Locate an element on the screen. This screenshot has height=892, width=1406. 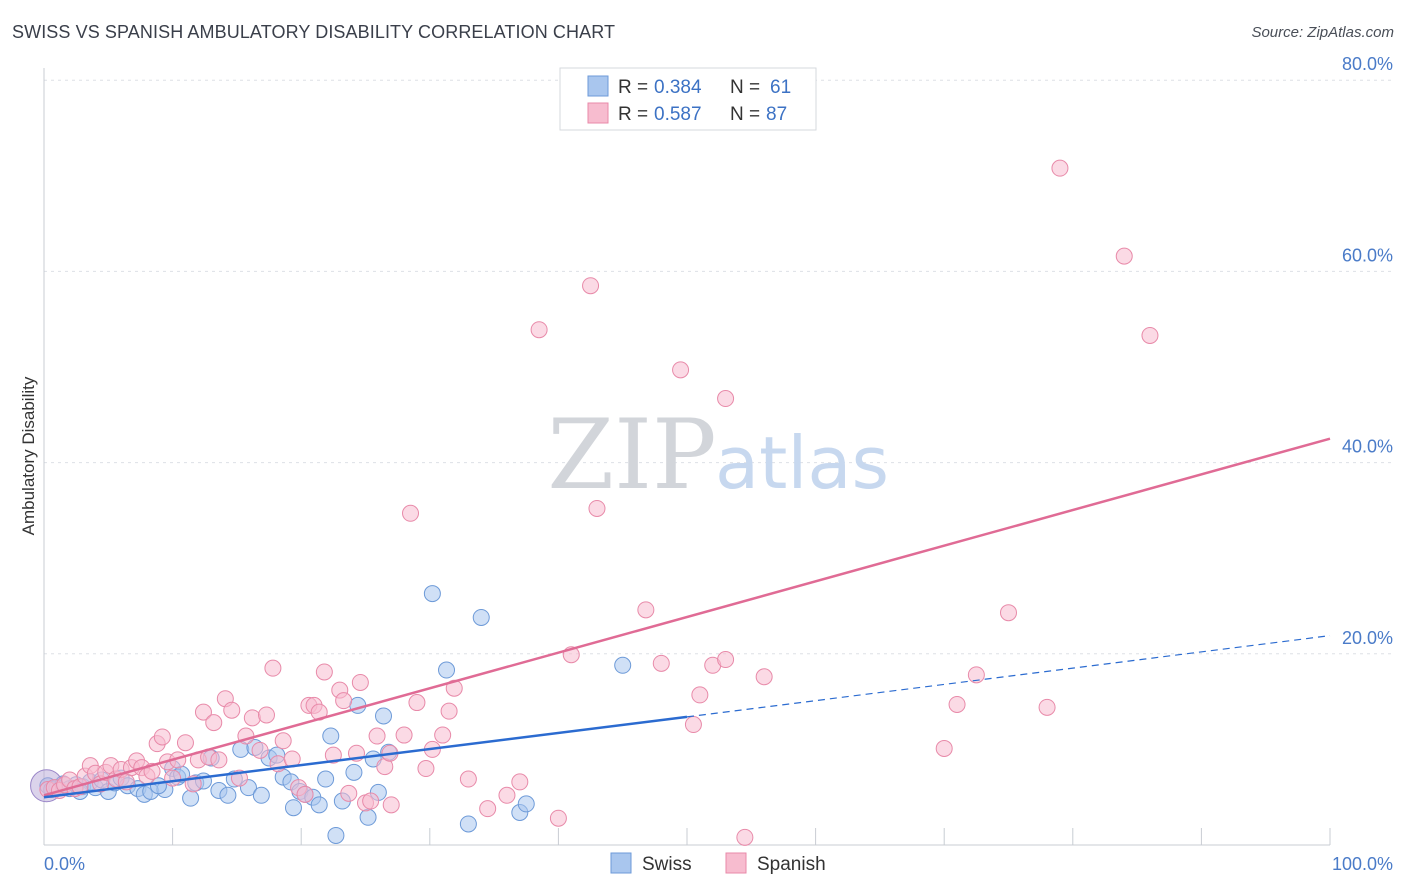
legend-r-label-swiss: R = is located at coordinates (633, 87).